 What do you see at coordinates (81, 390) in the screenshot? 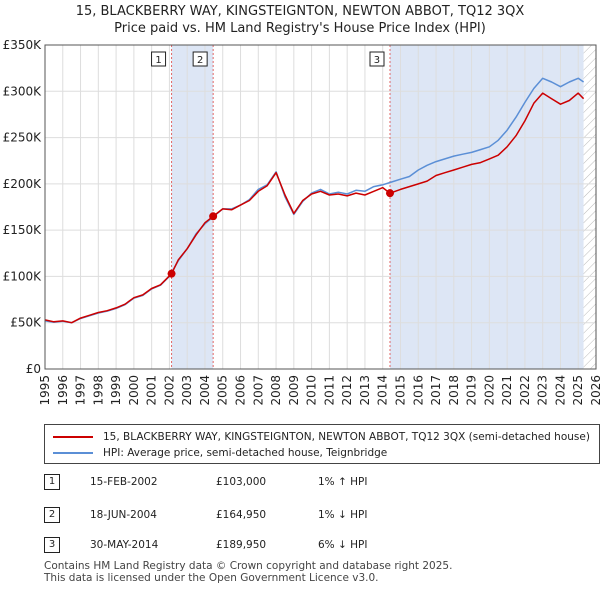
I see `x-tick-label: 1997` at bounding box center [81, 390].